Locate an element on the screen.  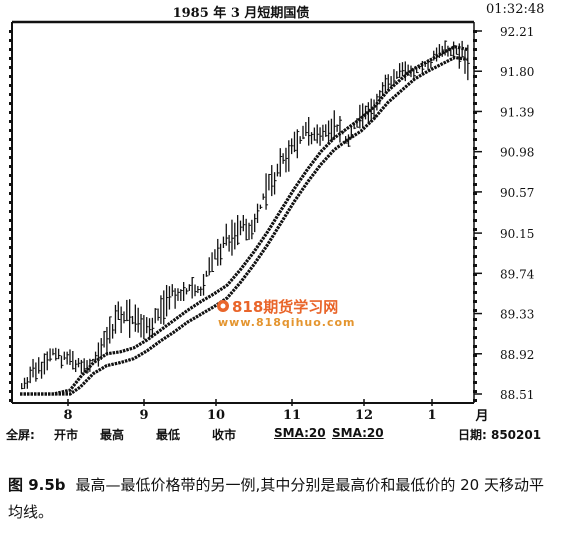
sma-label-2: SMA:20 is located at coordinates (358, 433).